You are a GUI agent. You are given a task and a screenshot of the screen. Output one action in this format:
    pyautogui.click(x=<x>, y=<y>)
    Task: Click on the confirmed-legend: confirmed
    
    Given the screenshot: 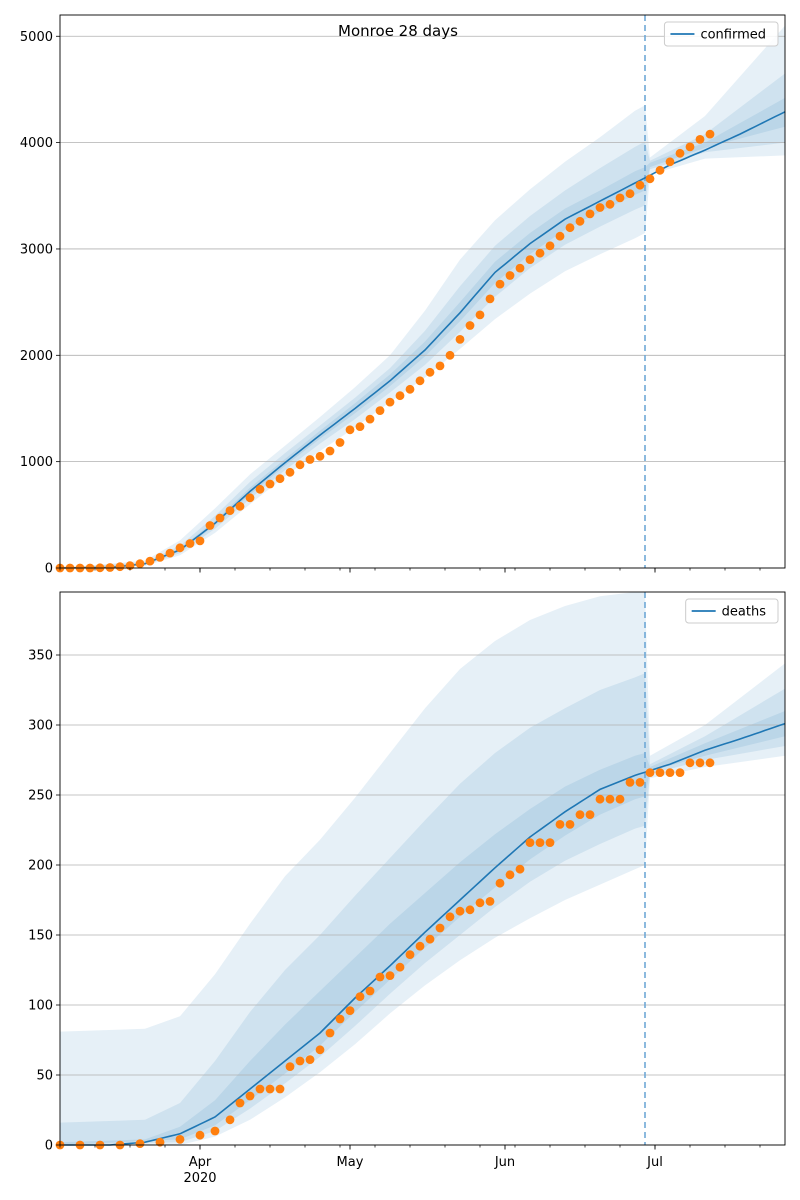 What is the action you would take?
    pyautogui.click(x=721, y=34)
    